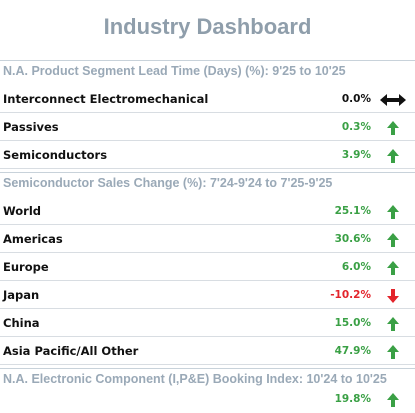 The width and height of the screenshot is (415, 413). I want to click on metric-label: Semiconductors, so click(55, 155).